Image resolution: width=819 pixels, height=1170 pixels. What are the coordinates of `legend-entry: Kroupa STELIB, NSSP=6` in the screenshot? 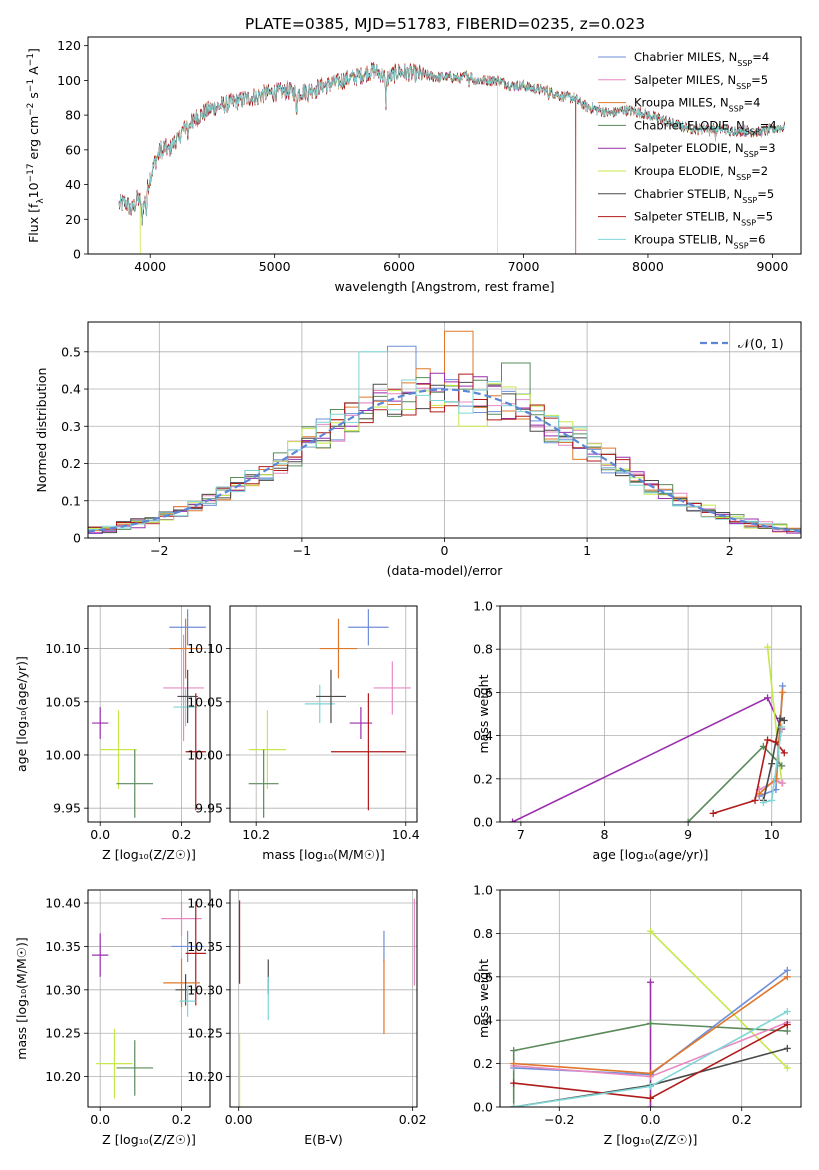 It's located at (699, 241).